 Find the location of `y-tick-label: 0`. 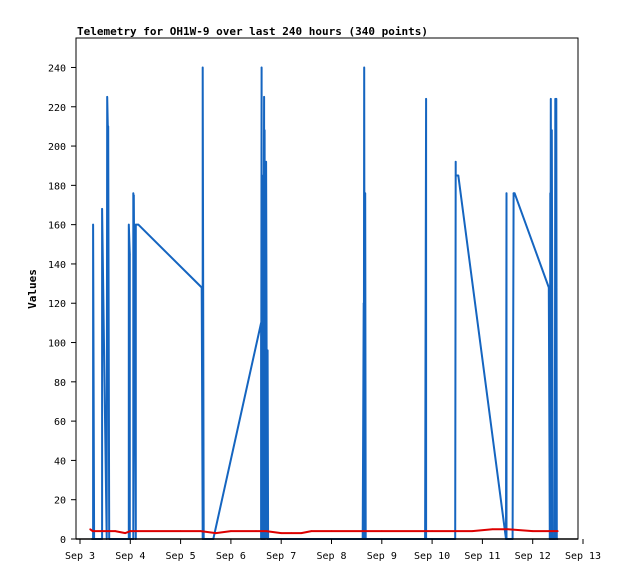

y-tick-label: 0 is located at coordinates (63, 540).